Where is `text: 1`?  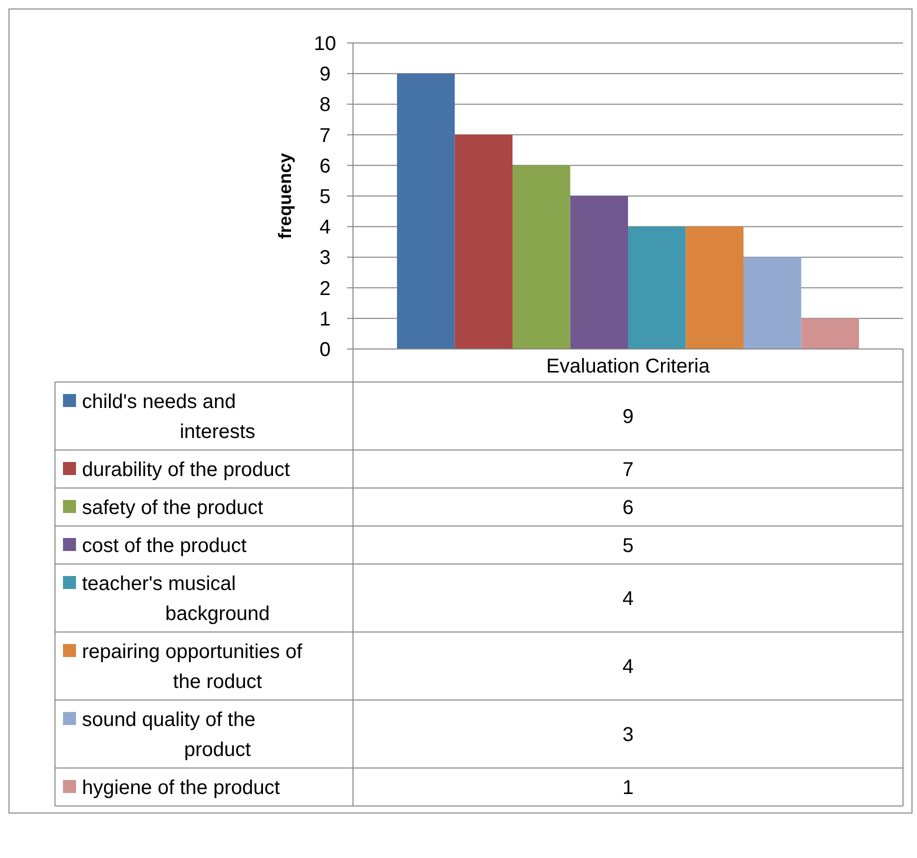 text: 1 is located at coordinates (628, 788).